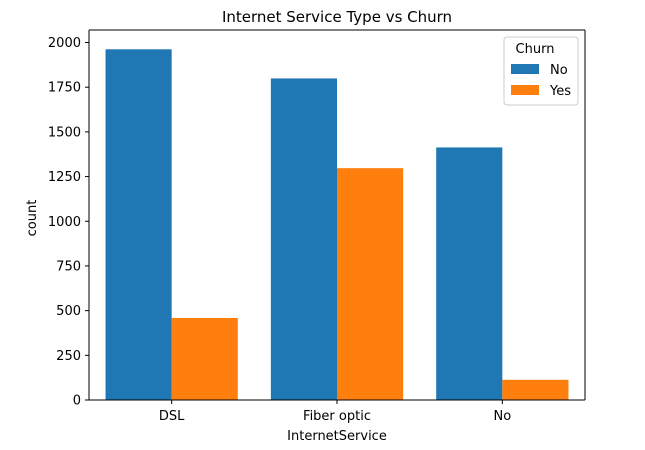 Image resolution: width=645 pixels, height=450 pixels. Describe the element at coordinates (77, 401) in the screenshot. I see `y-tick-label: 0` at that location.